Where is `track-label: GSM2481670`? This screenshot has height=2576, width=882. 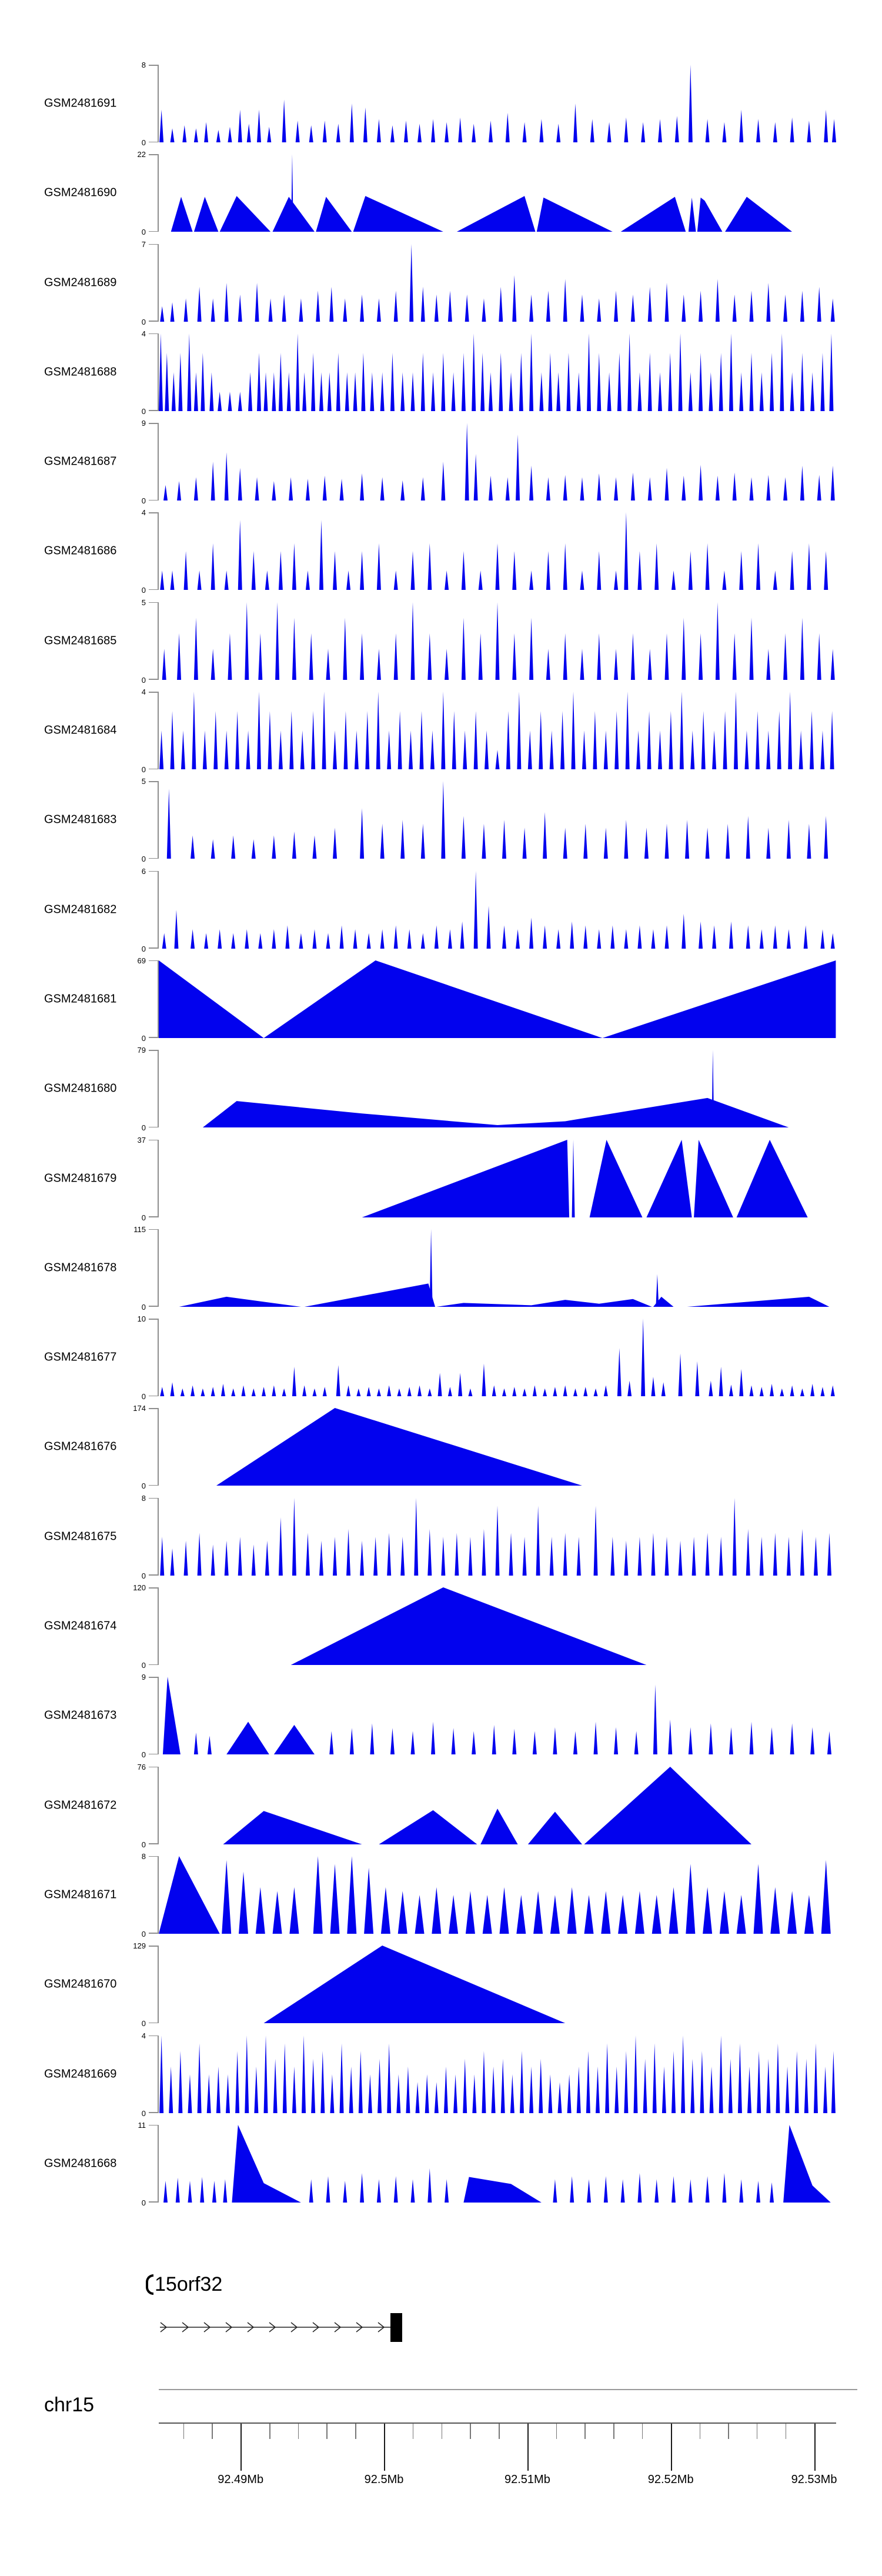
track-label: GSM2481670 is located at coordinates (80, 1984).